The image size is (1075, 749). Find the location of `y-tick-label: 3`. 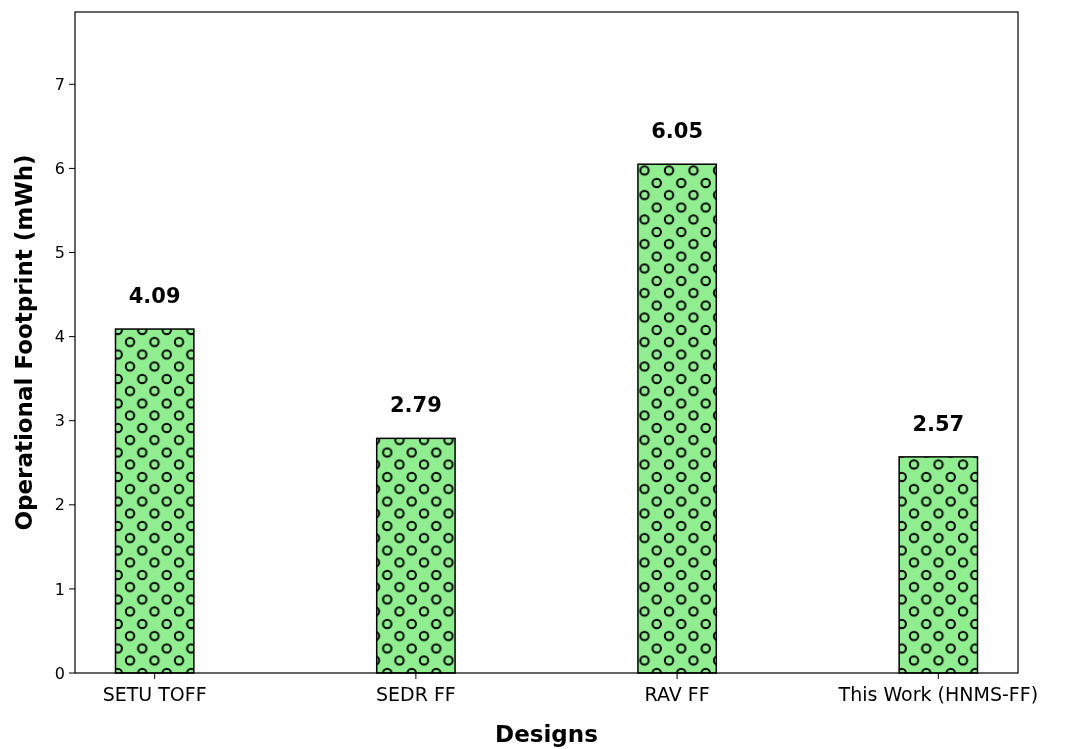

y-tick-label: 3 is located at coordinates (59, 421).